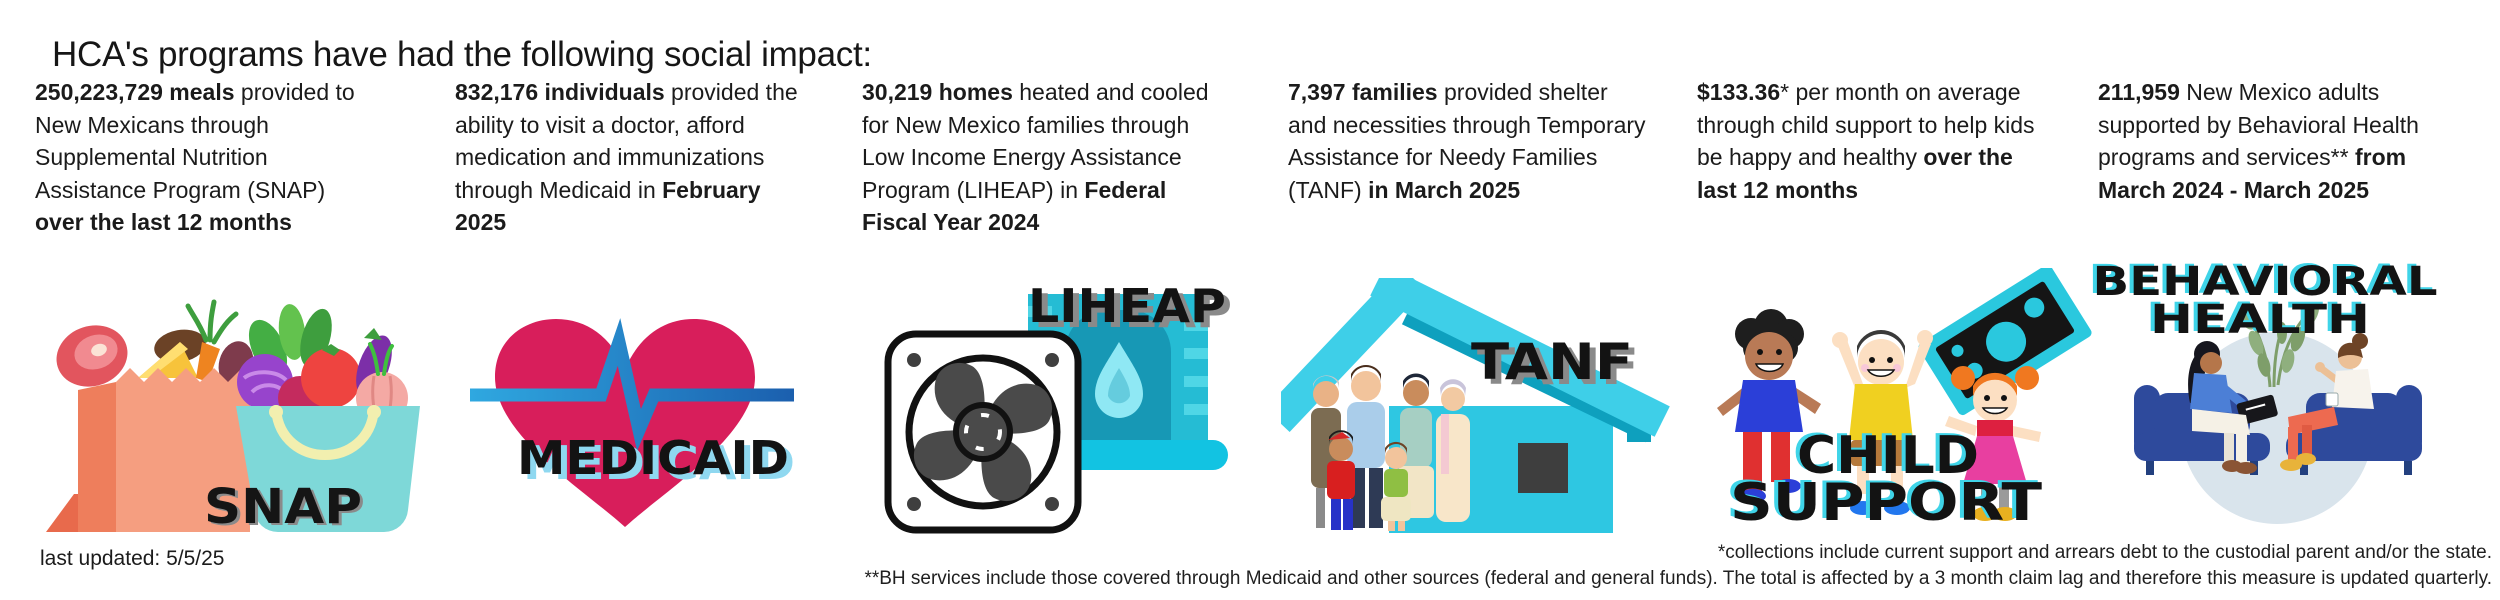 Image resolution: width=2500 pixels, height=600 pixels. Describe the element at coordinates (1552, 362) in the screenshot. I see `tanf-label-text: TANF` at that location.